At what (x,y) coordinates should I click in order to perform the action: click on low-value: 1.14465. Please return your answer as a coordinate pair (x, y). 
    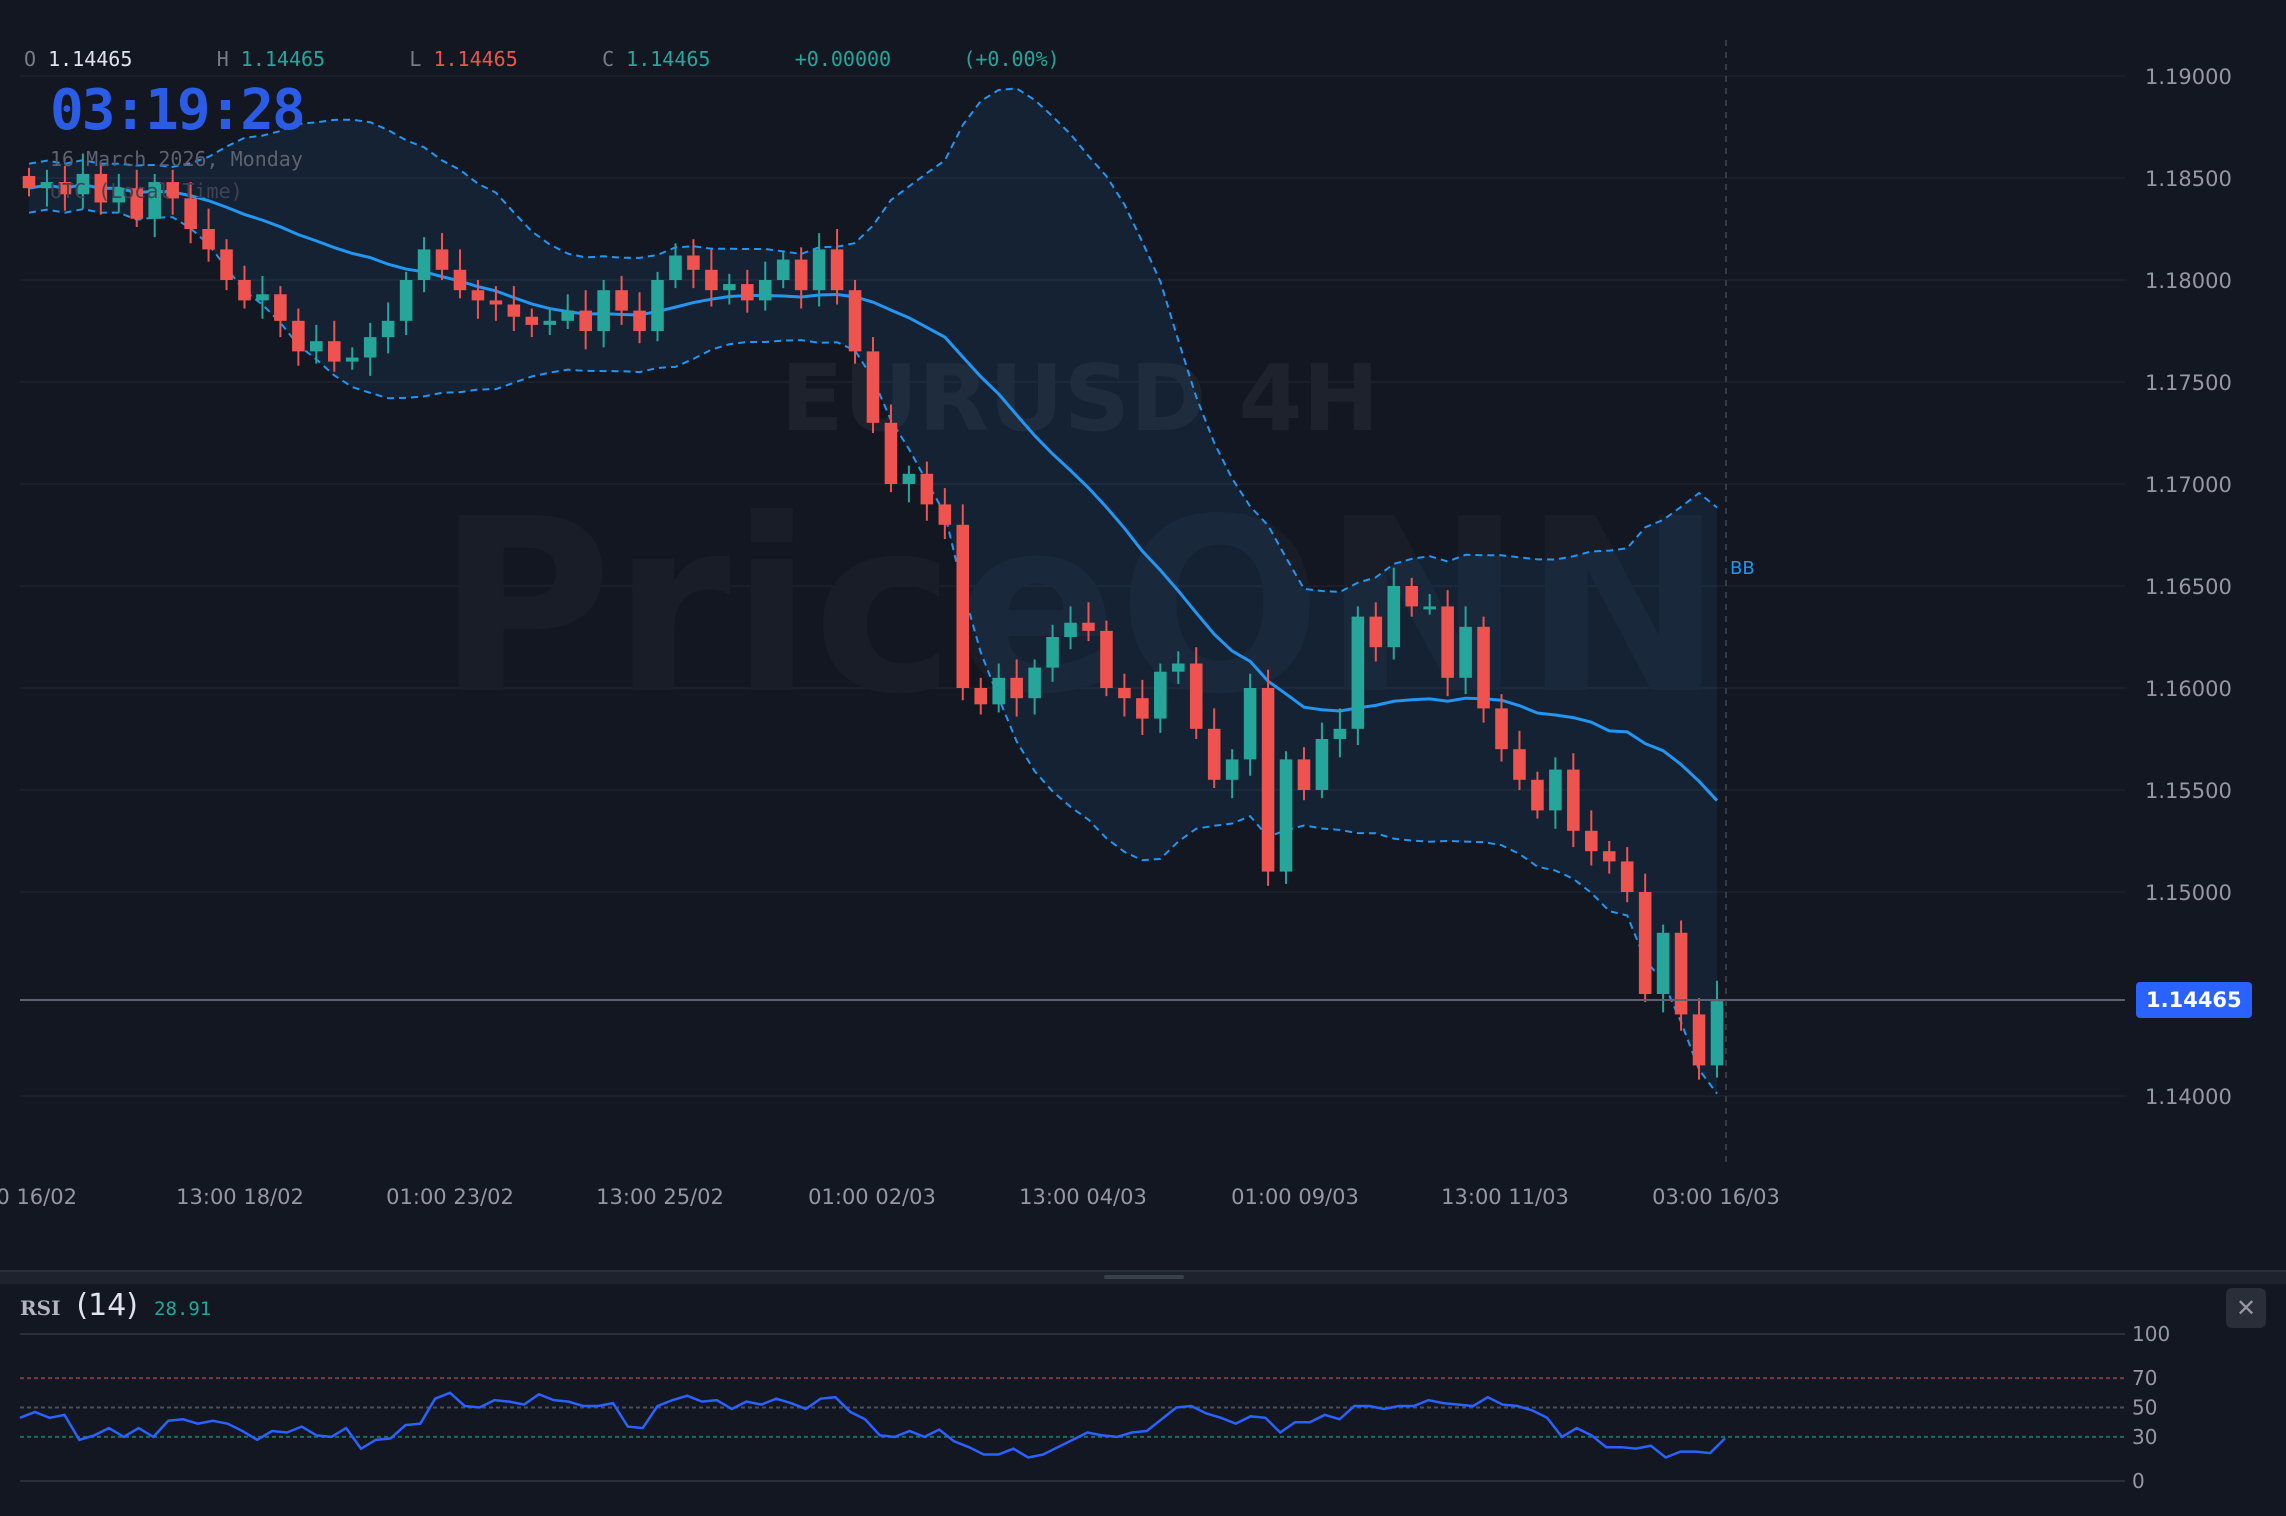
    Looking at the image, I should click on (475, 59).